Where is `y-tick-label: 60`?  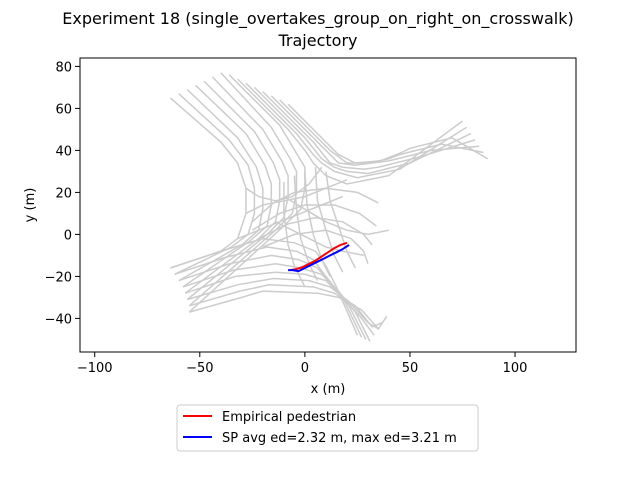 y-tick-label: 60 is located at coordinates (63, 109).